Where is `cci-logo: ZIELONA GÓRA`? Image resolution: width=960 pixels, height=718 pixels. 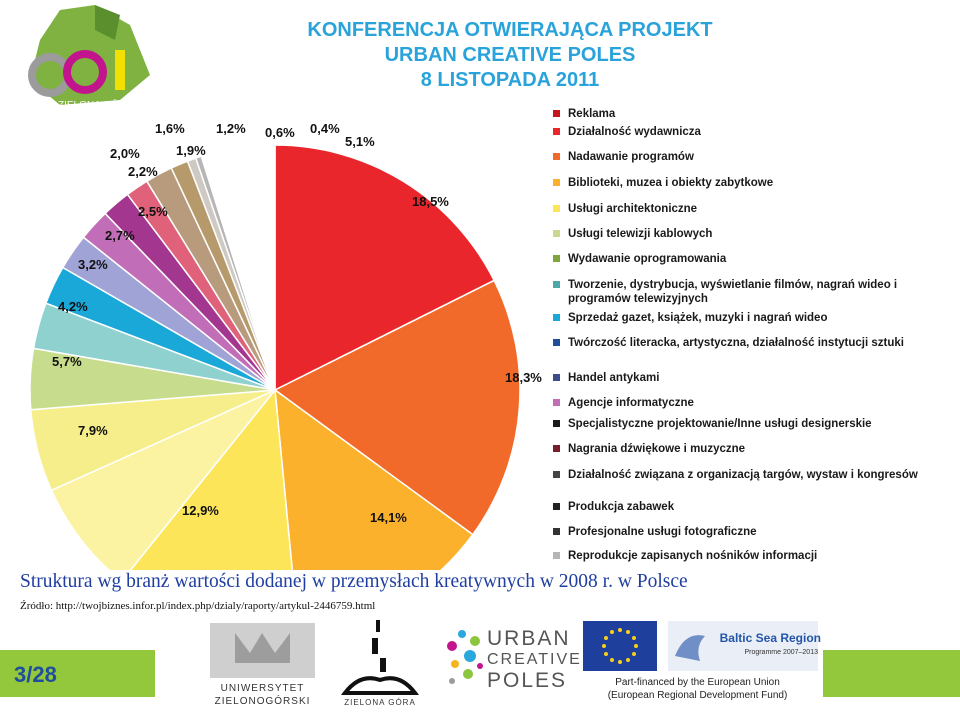 cci-logo: ZIELONA GÓRA is located at coordinates (90, 59).